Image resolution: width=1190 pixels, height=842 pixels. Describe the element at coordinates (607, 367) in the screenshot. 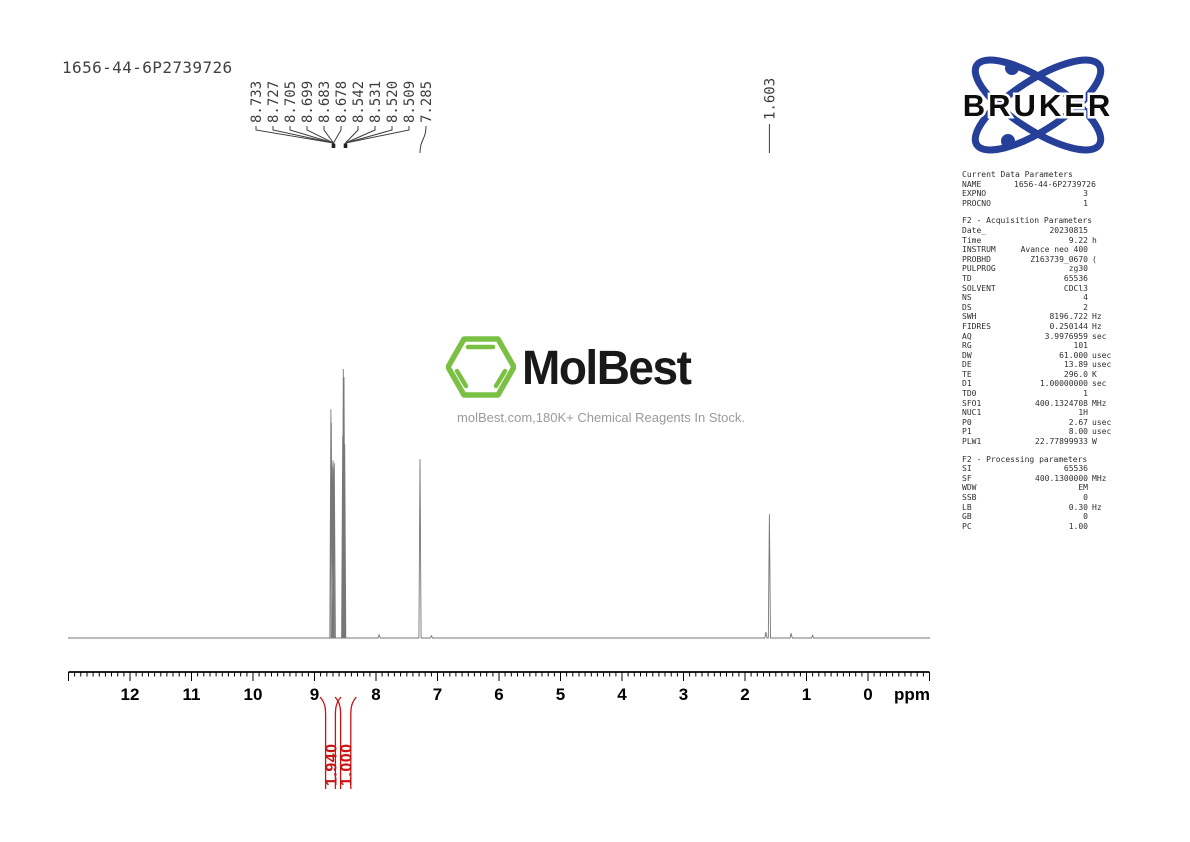

I see `watermark-brand: MolBest` at that location.